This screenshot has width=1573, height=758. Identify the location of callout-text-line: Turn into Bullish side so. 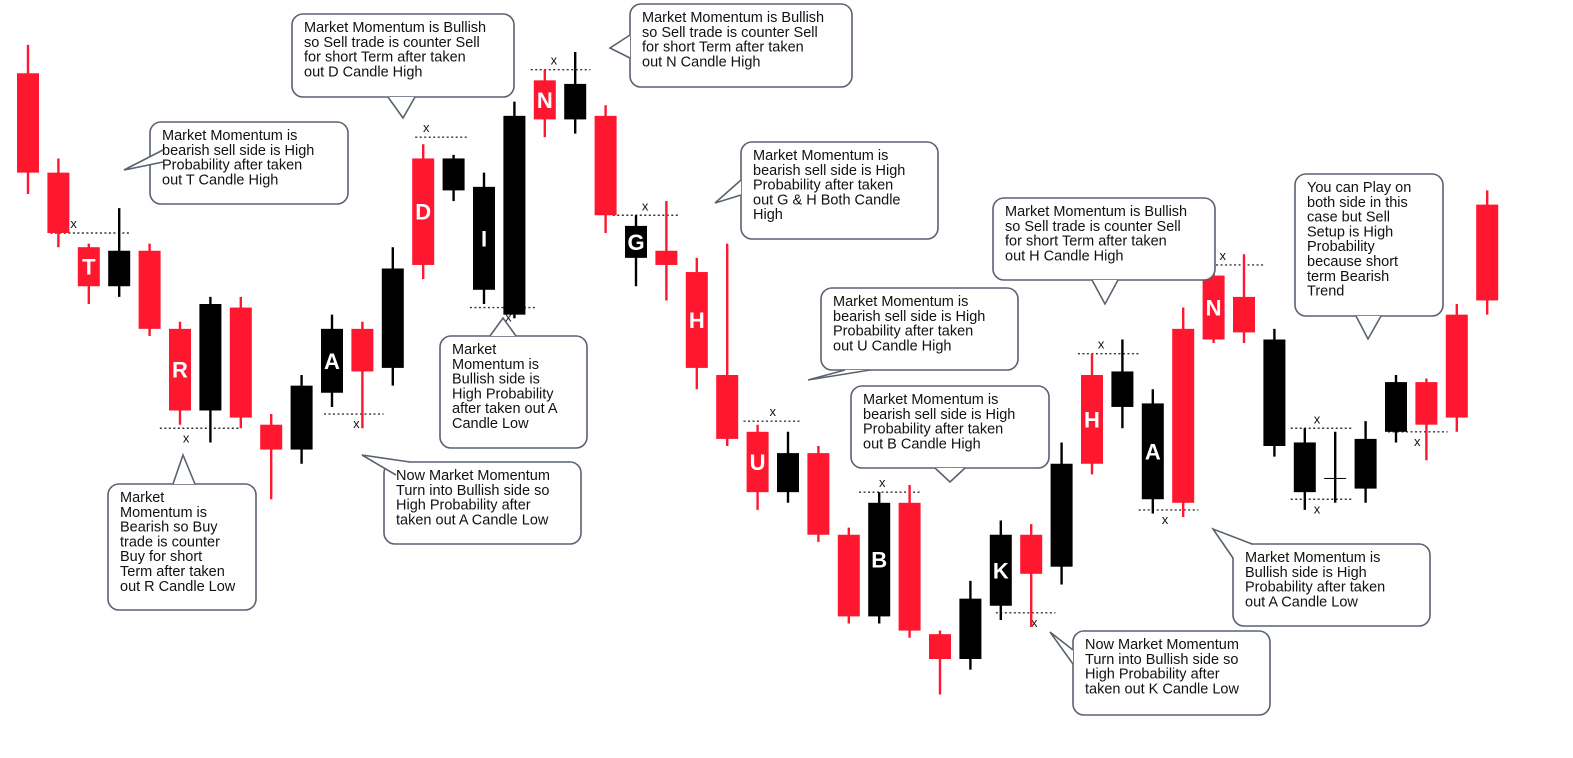
(1161, 660).